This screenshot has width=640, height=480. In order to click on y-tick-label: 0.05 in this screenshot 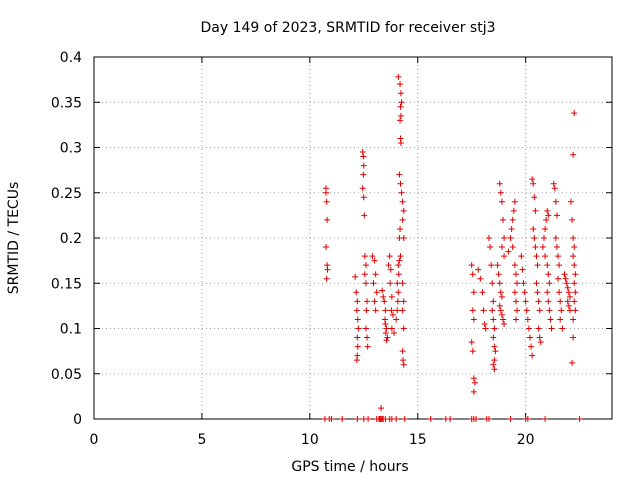, I will do `click(66, 375)`.